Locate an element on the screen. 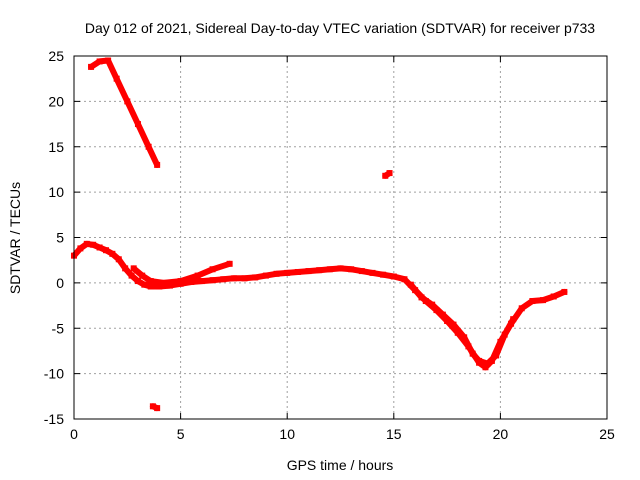 This screenshot has width=640, height=480. series-high-trace is located at coordinates (124, 112).